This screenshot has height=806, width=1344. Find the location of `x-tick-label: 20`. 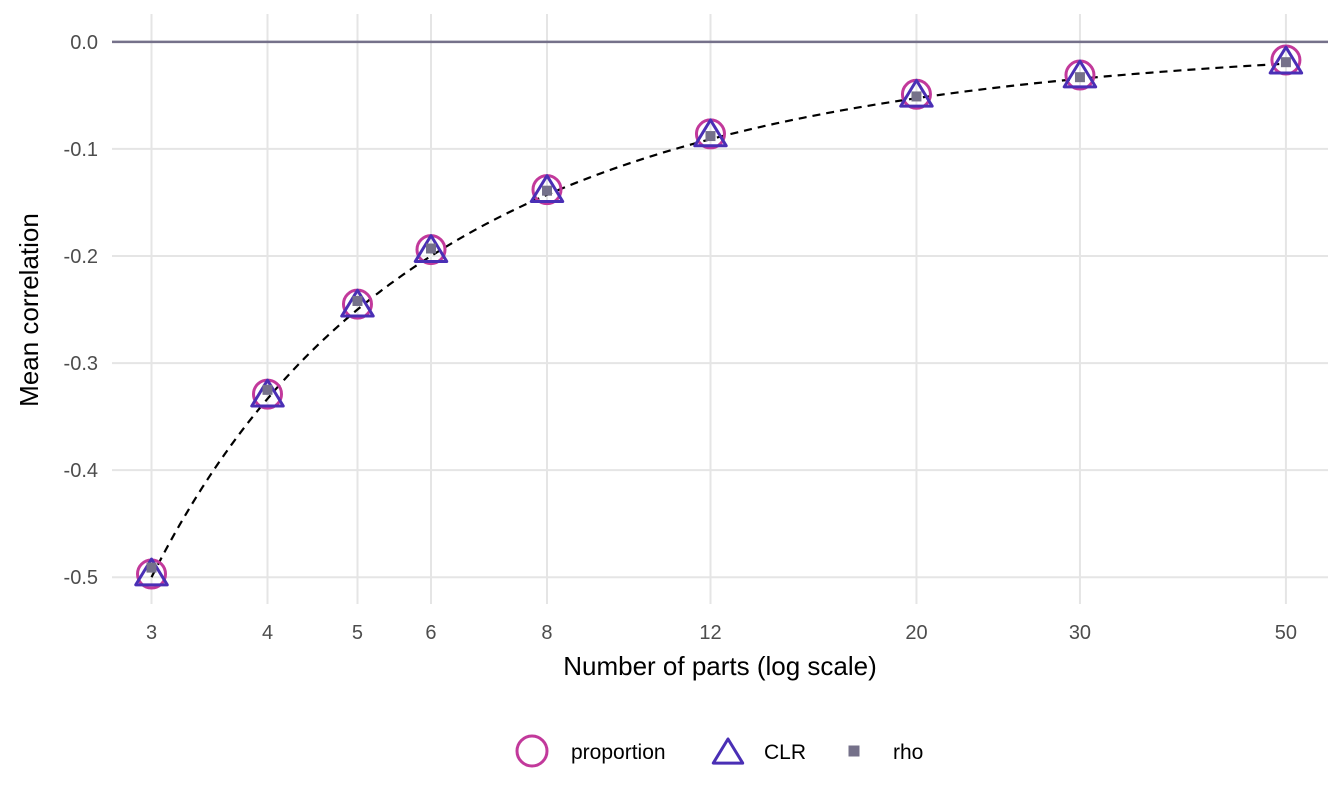

x-tick-label: 20 is located at coordinates (916, 633).